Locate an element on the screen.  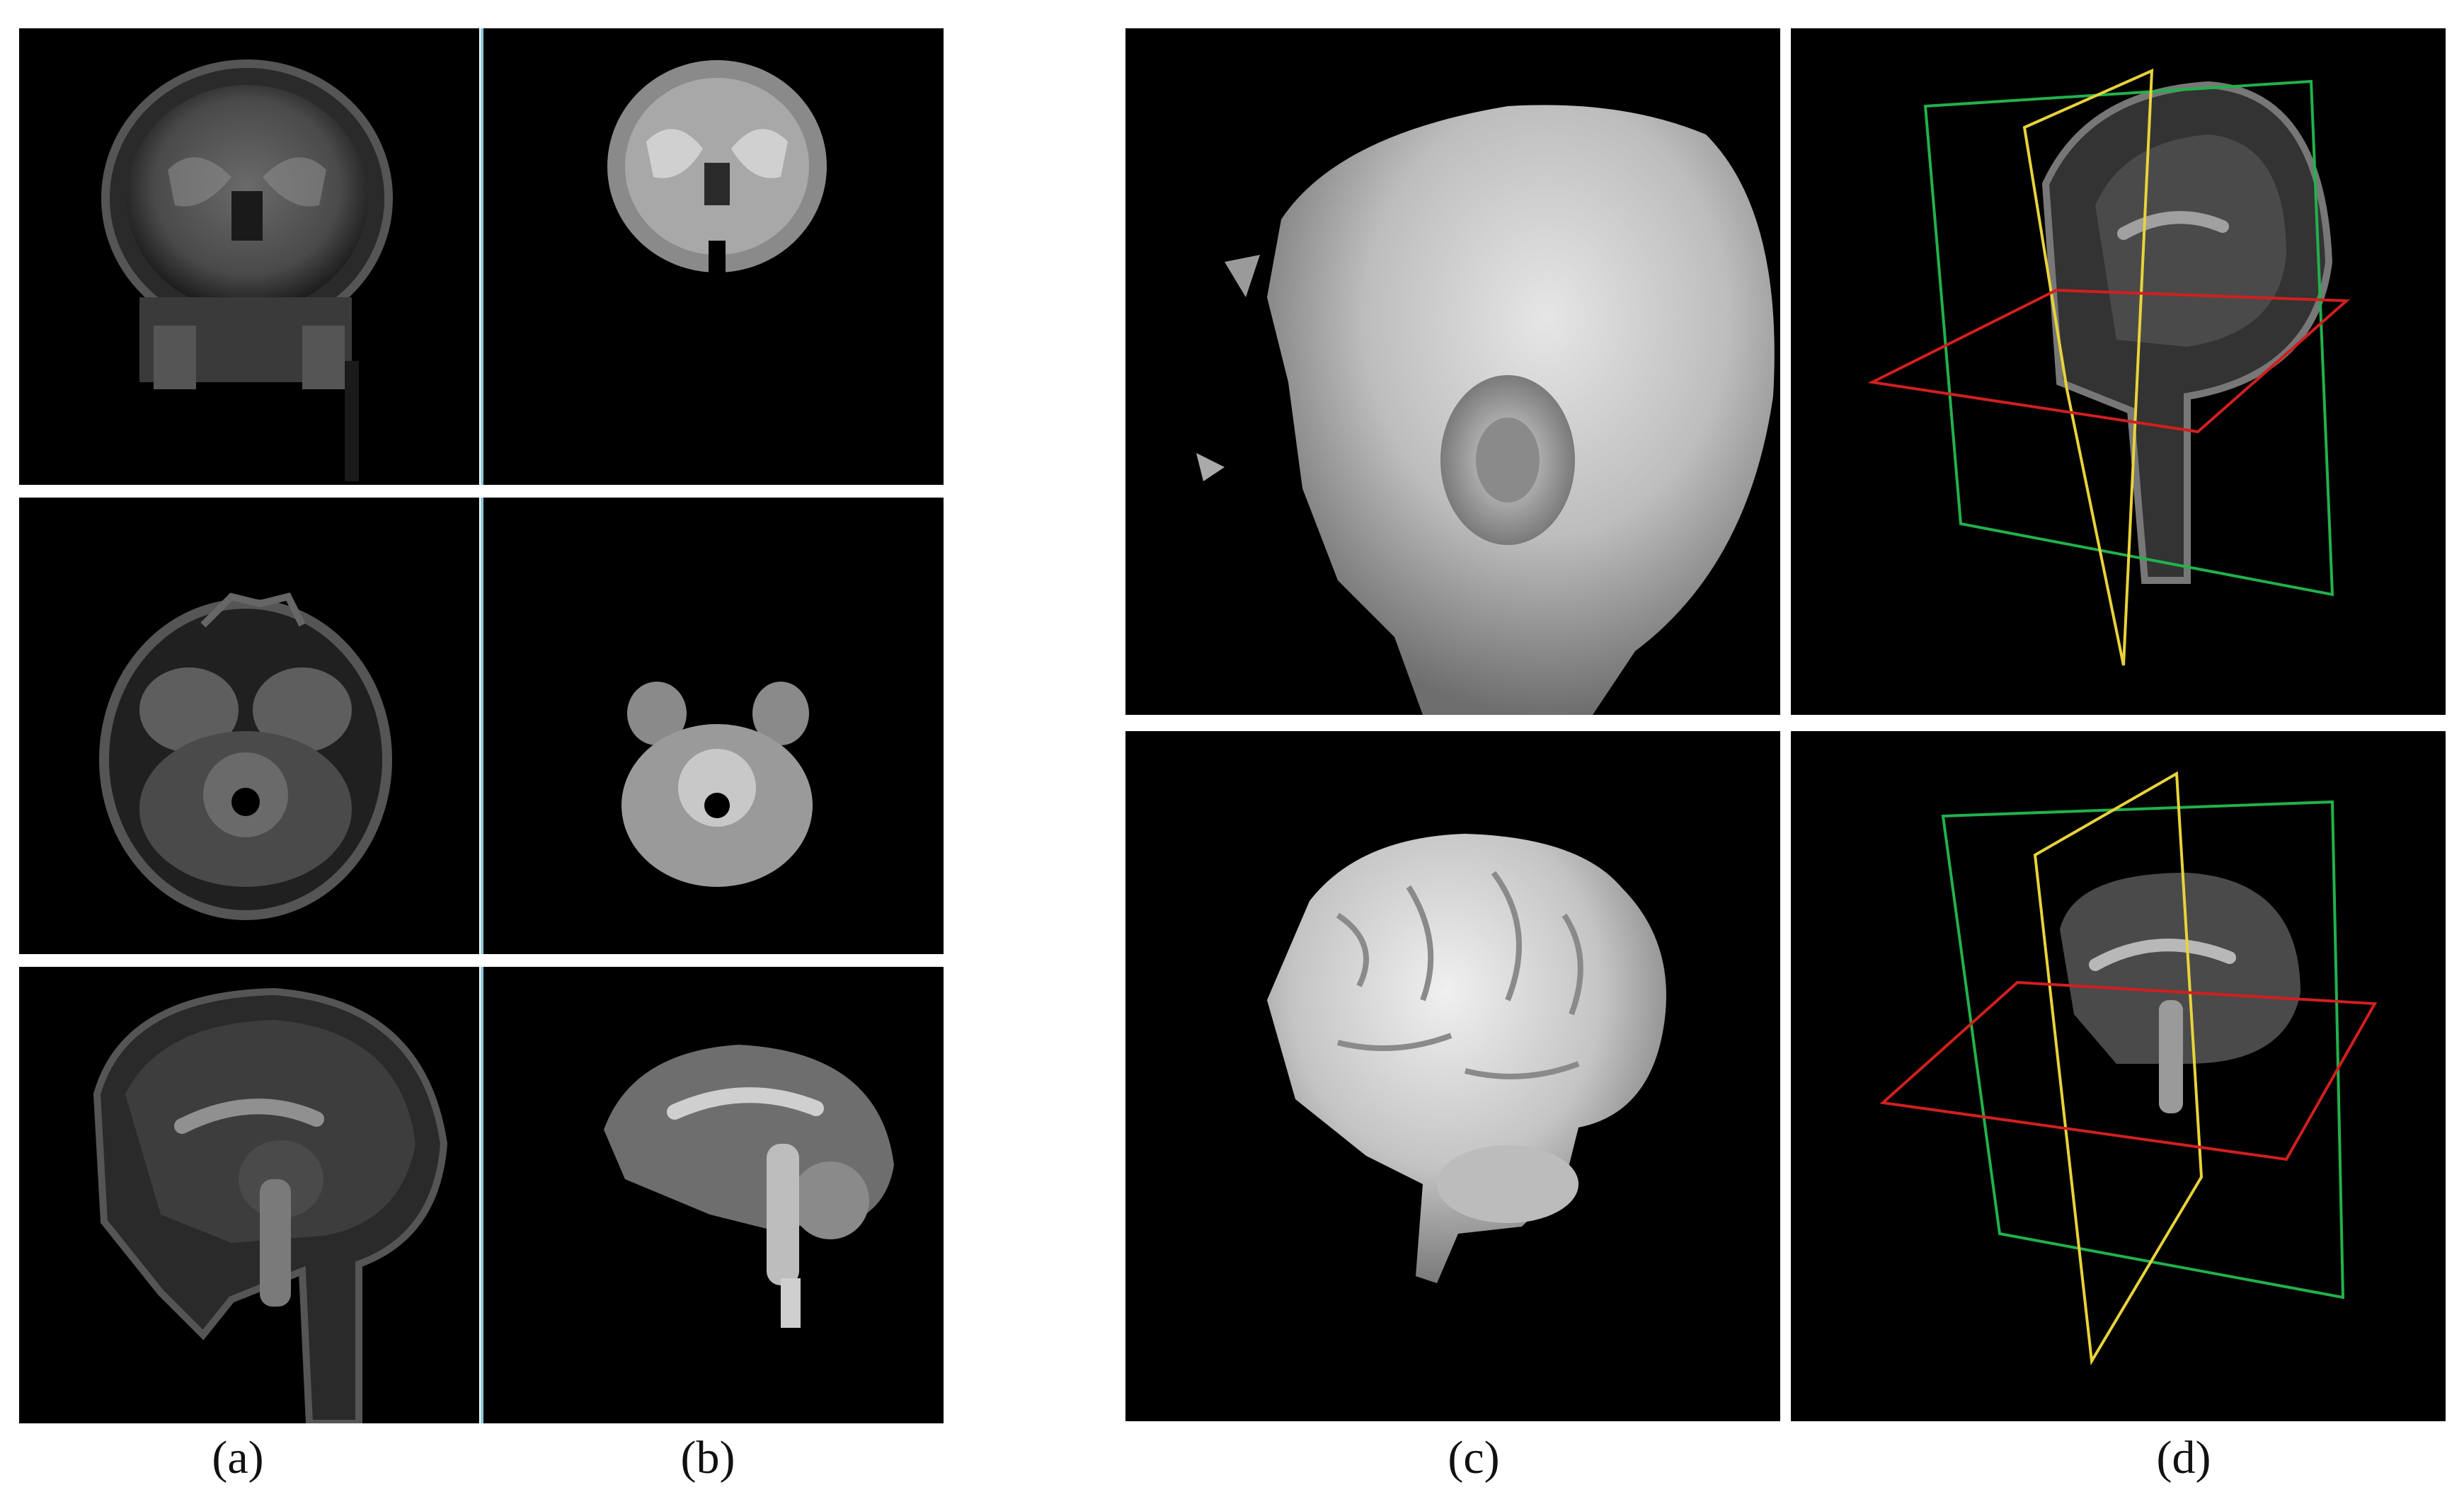
coronal-skull-stripped-slice-b is located at coordinates (713, 257).